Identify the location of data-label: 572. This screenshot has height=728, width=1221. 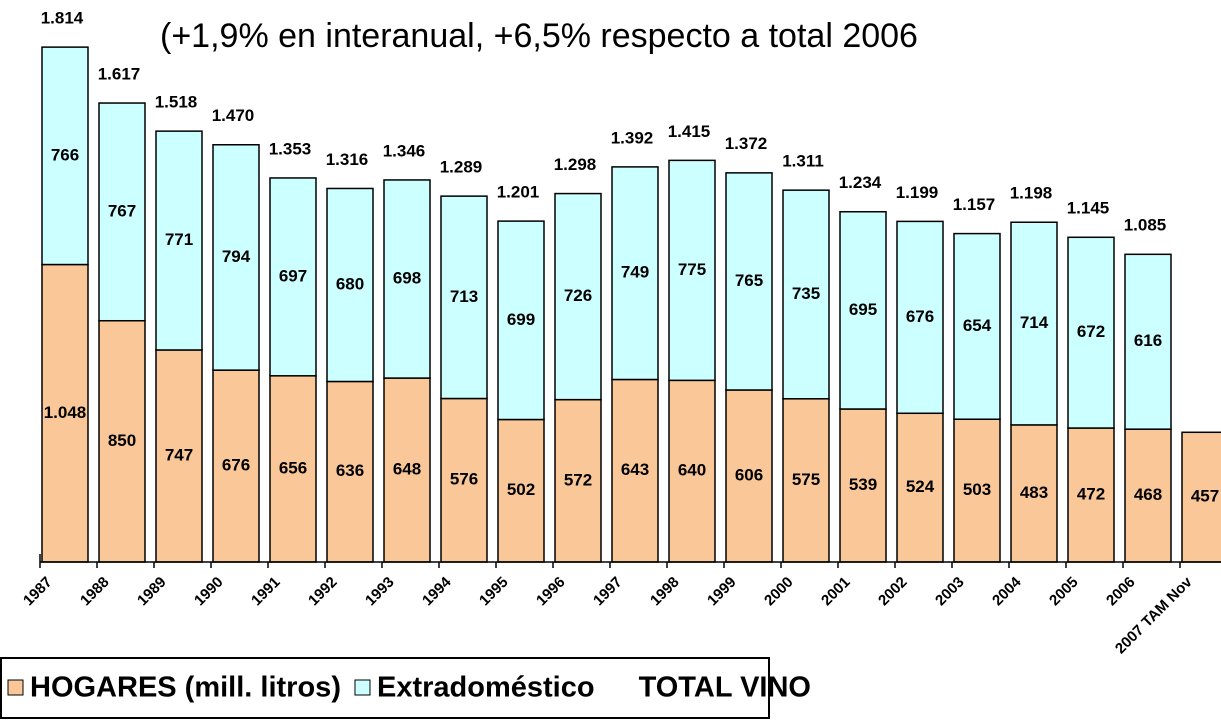
(578, 479).